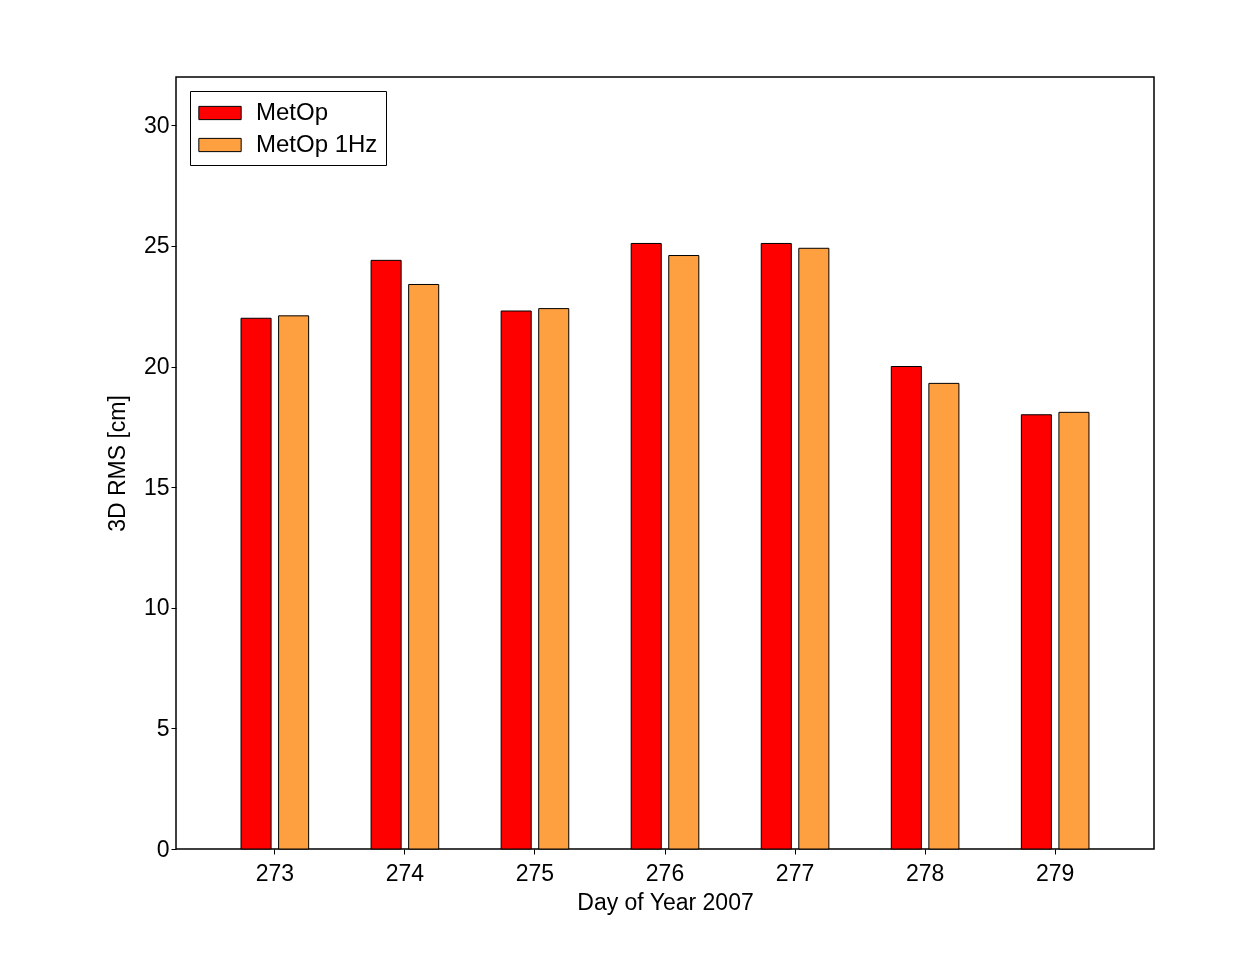  I want to click on y-axis-title: 3D RMS [cm], so click(116, 463).